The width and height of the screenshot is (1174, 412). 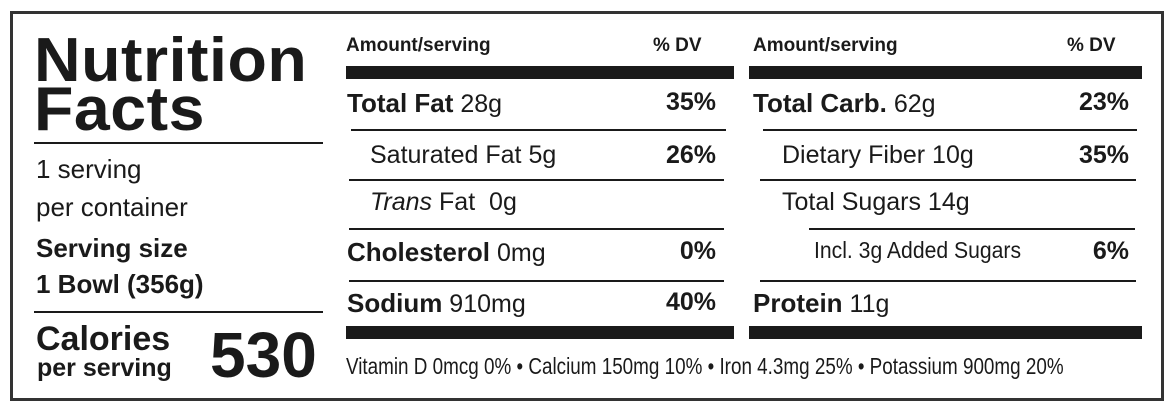 What do you see at coordinates (1110, 251) in the screenshot?
I see `dv-added-sugars: 6%` at bounding box center [1110, 251].